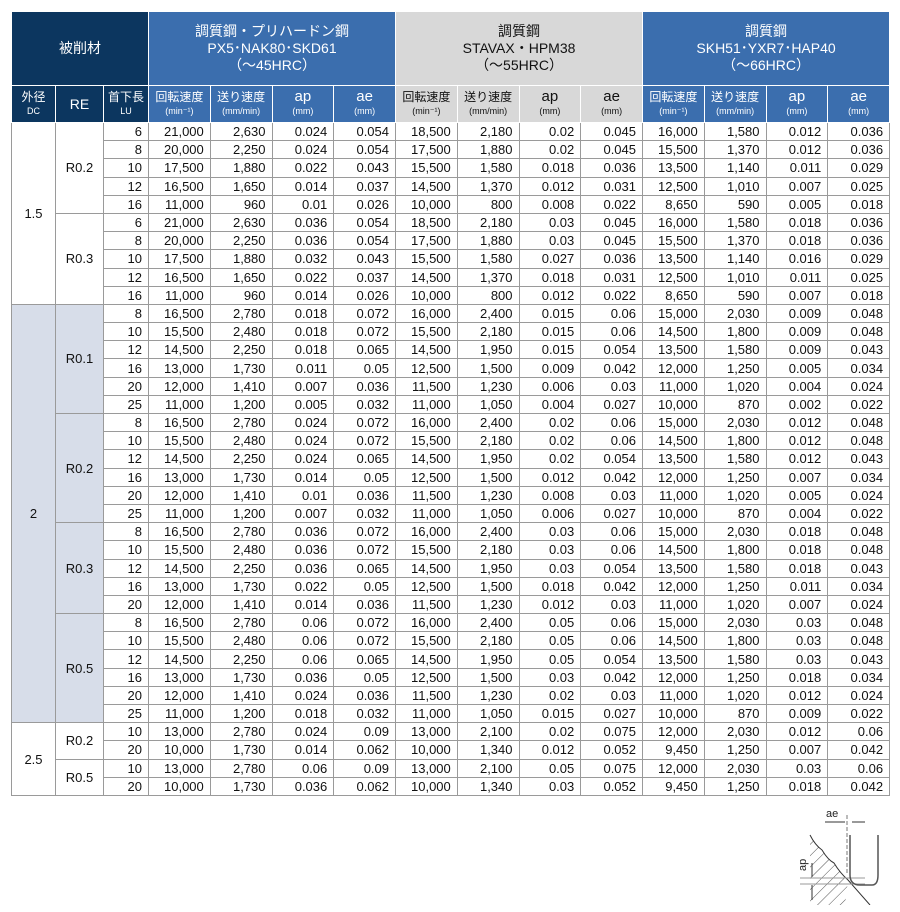 Image resolution: width=900 pixels, height=912 pixels. Describe the element at coordinates (735, 241) in the screenshot. I see `value-cell: 1,370` at that location.